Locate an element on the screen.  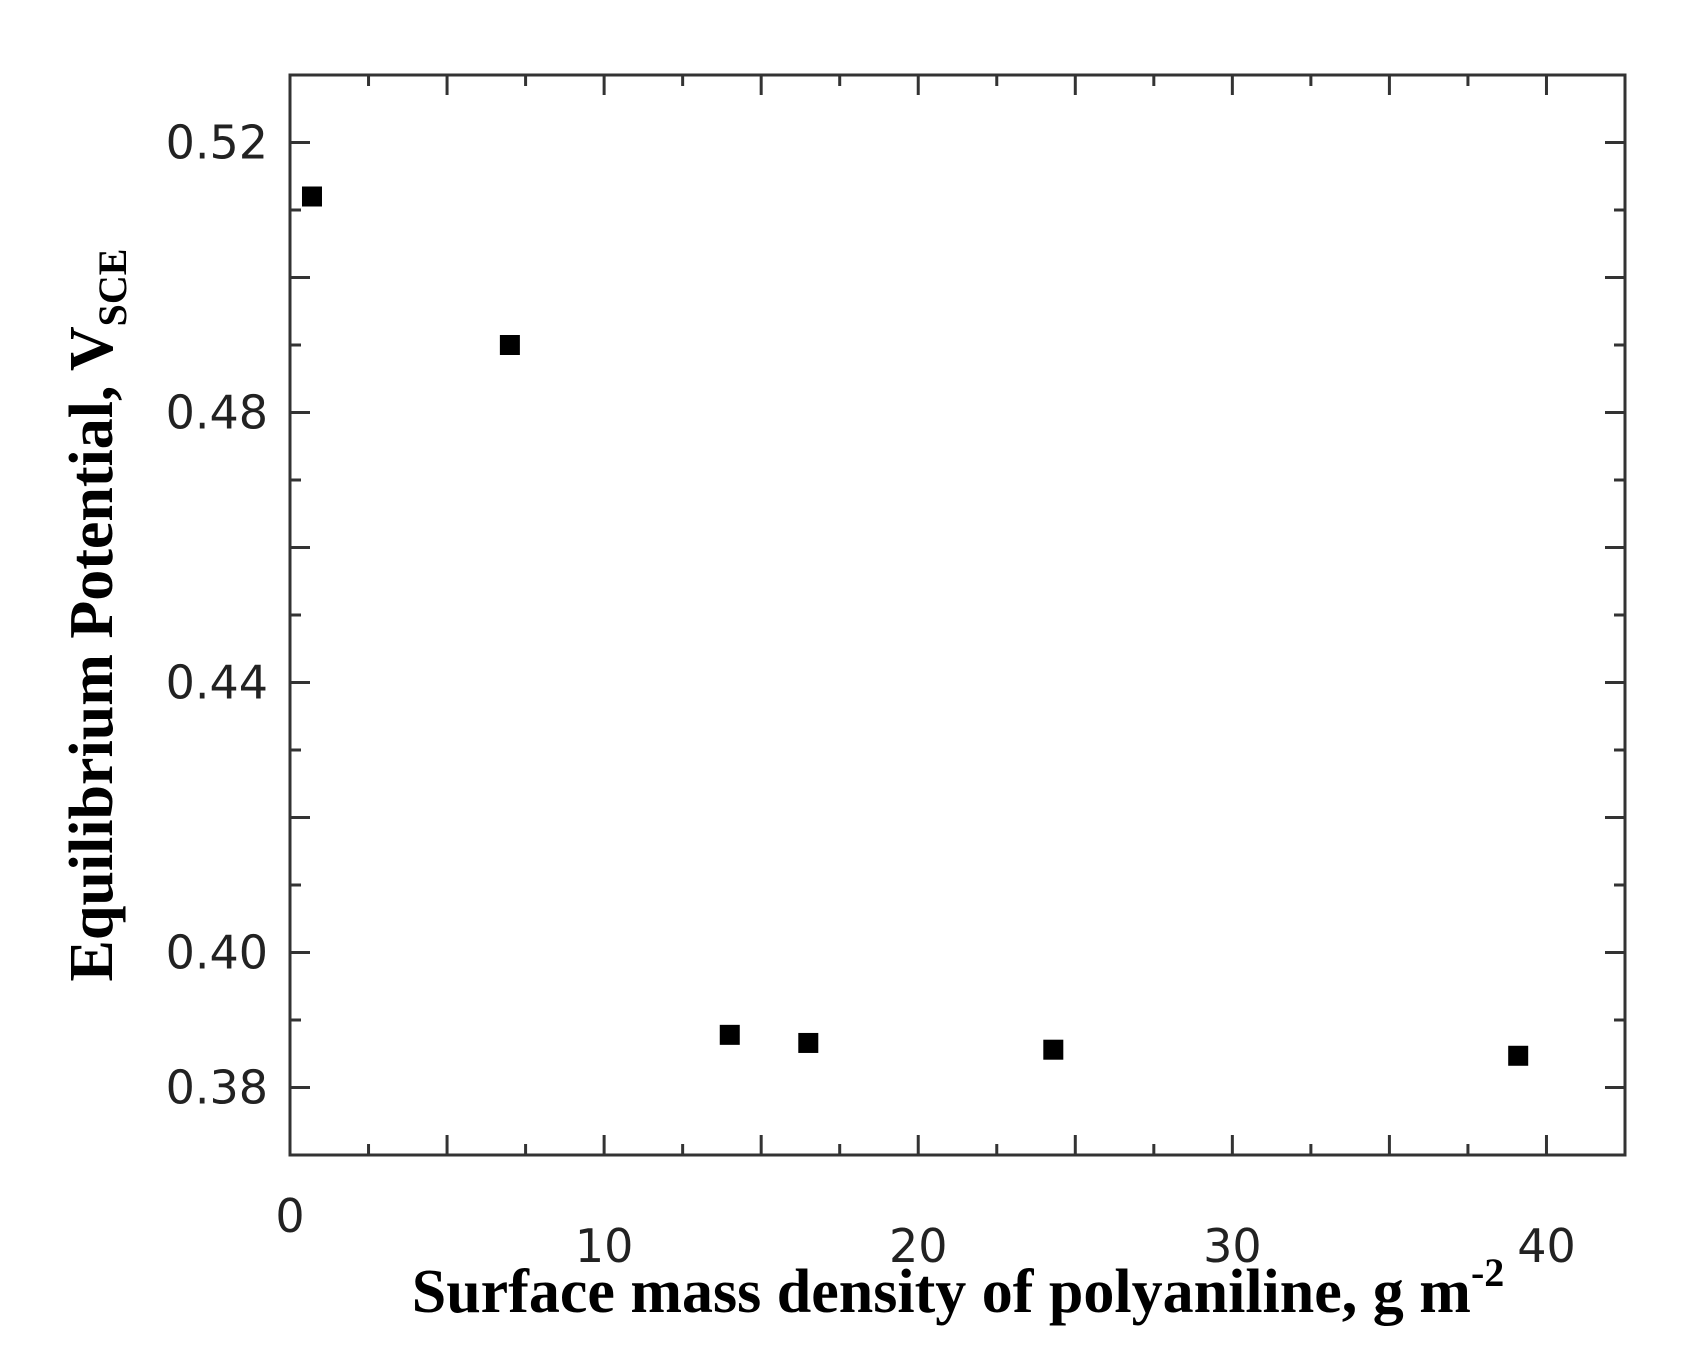
x-tick-label: 0 is located at coordinates (289, 1216).